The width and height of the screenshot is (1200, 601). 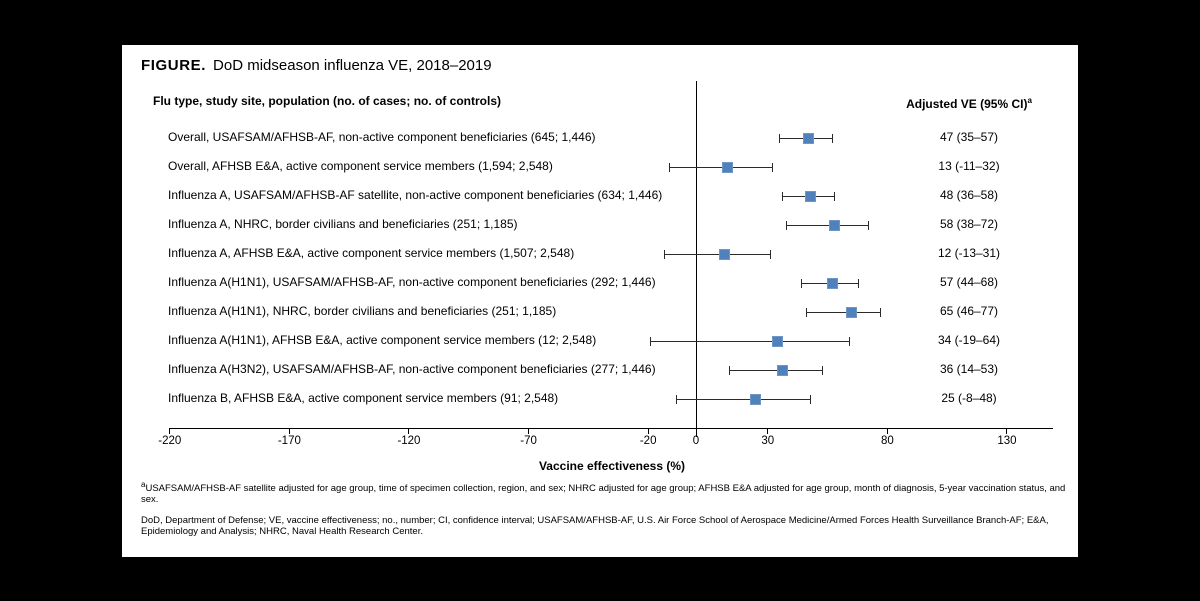 I want to click on ve-value: 47 (35–57), so click(x=969, y=137).